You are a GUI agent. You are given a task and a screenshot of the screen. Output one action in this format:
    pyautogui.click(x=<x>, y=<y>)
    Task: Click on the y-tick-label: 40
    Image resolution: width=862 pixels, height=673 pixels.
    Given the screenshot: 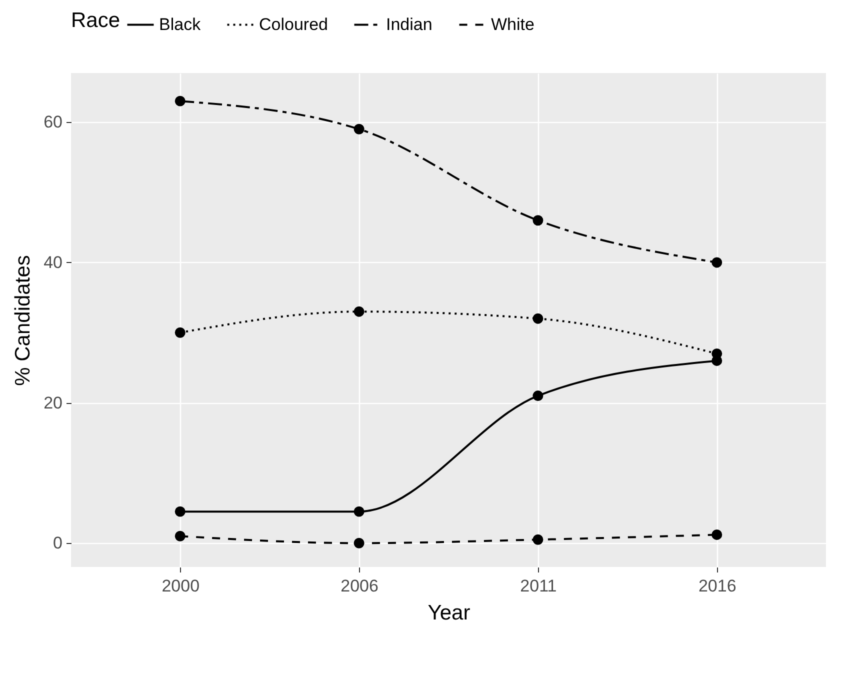 What is the action you would take?
    pyautogui.click(x=53, y=262)
    